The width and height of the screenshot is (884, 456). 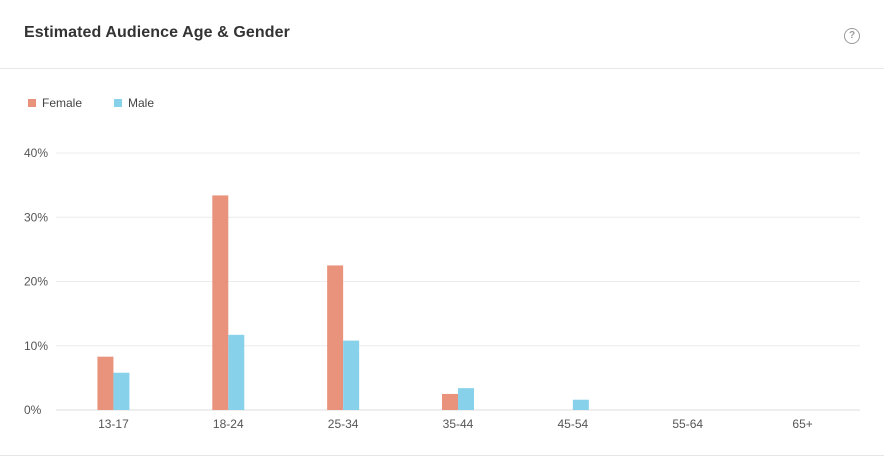 I want to click on x-tick-label: 13-17, so click(x=113, y=424).